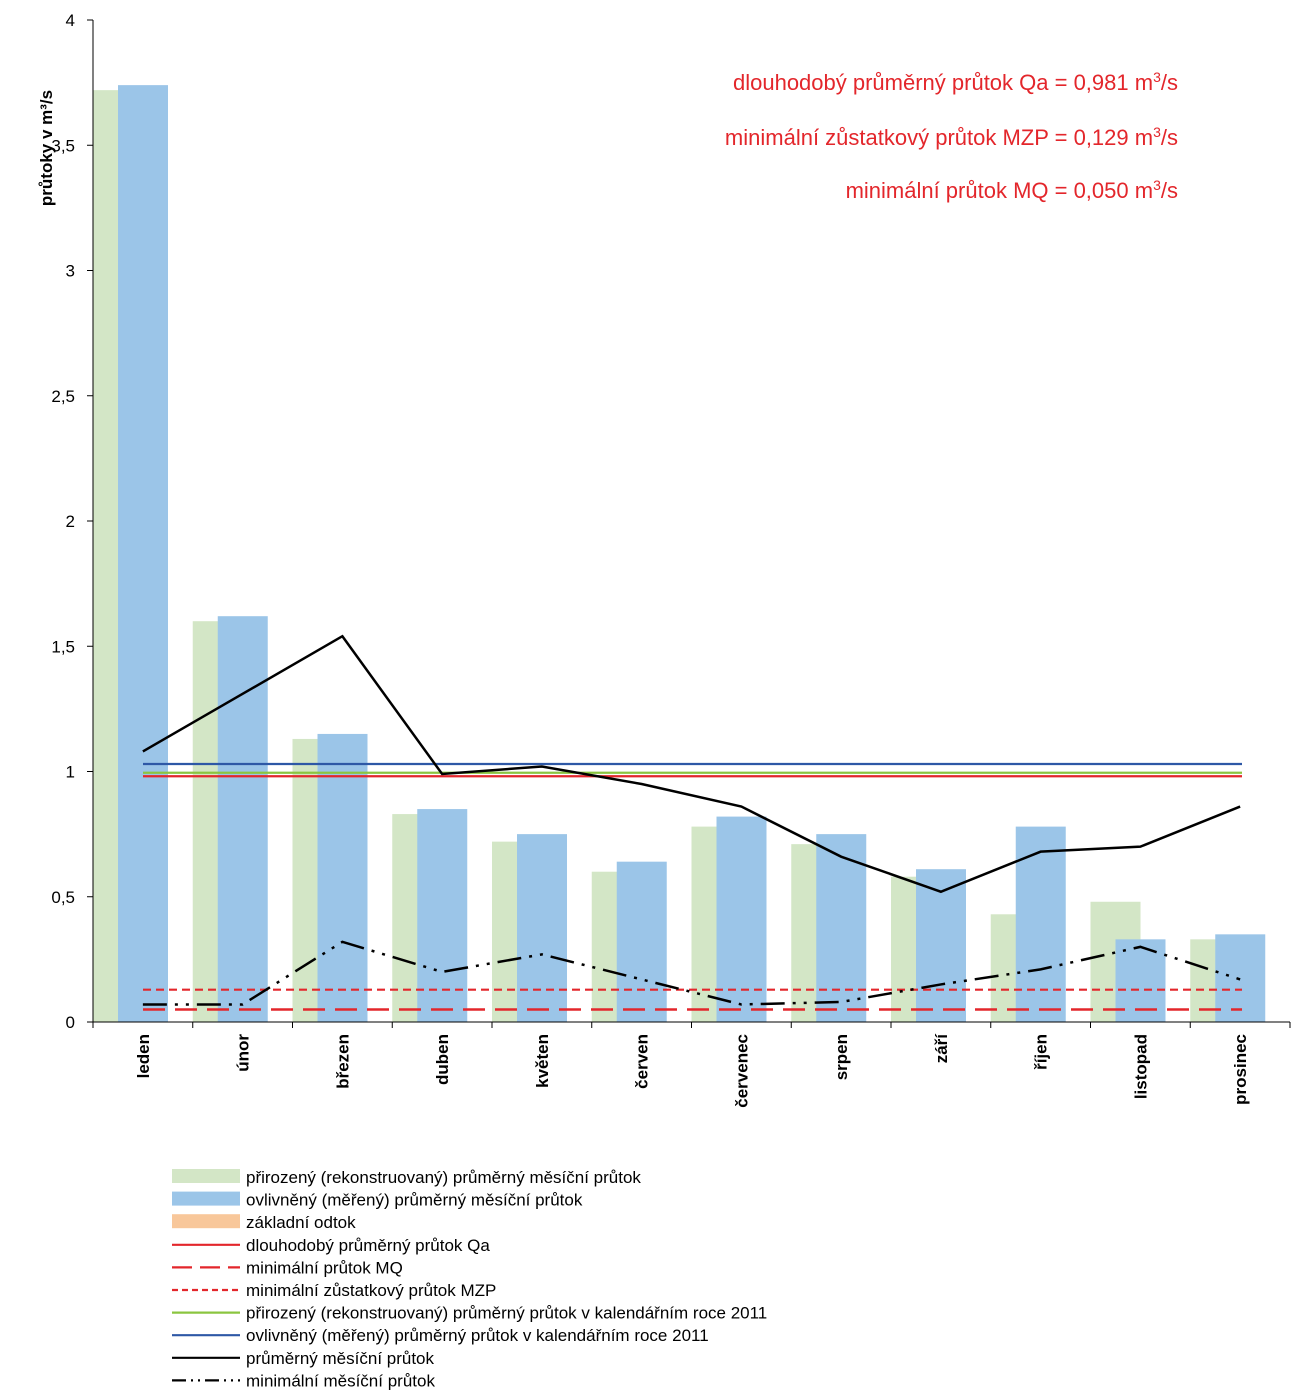 The width and height of the screenshot is (1293, 1398). Describe the element at coordinates (63, 897) in the screenshot. I see `y-tick-label-1: 0,5` at that location.